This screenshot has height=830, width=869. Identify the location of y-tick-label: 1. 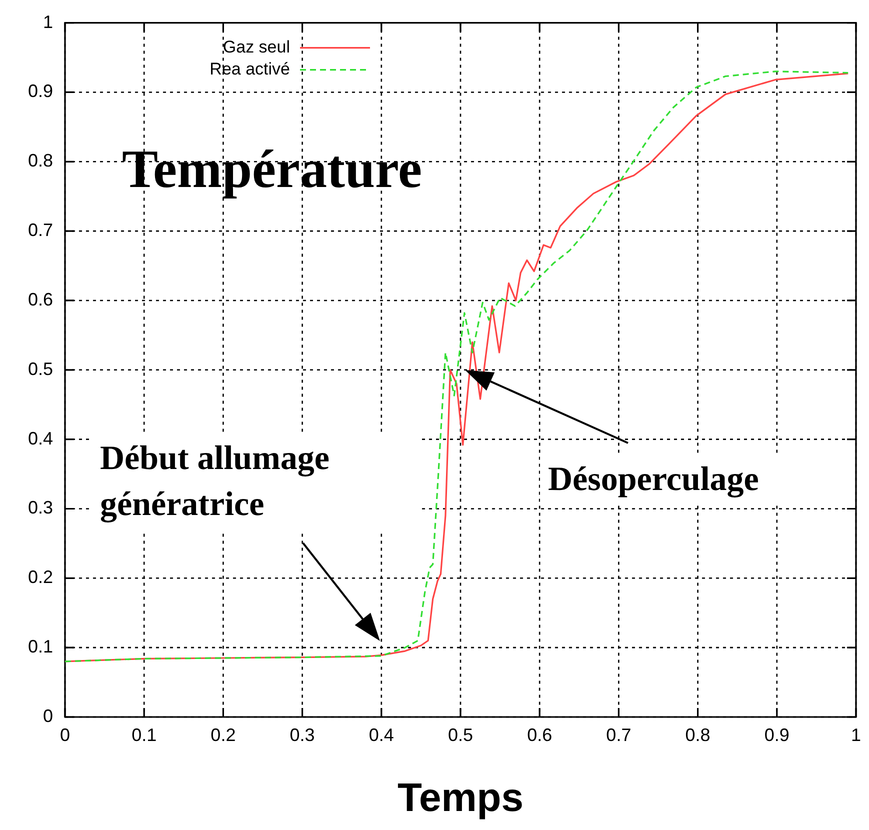
(47, 22).